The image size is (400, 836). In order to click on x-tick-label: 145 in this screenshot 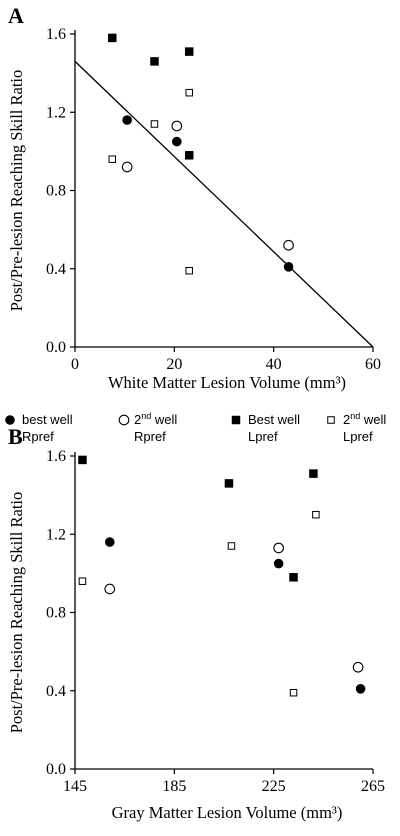, I will do `click(75, 786)`.